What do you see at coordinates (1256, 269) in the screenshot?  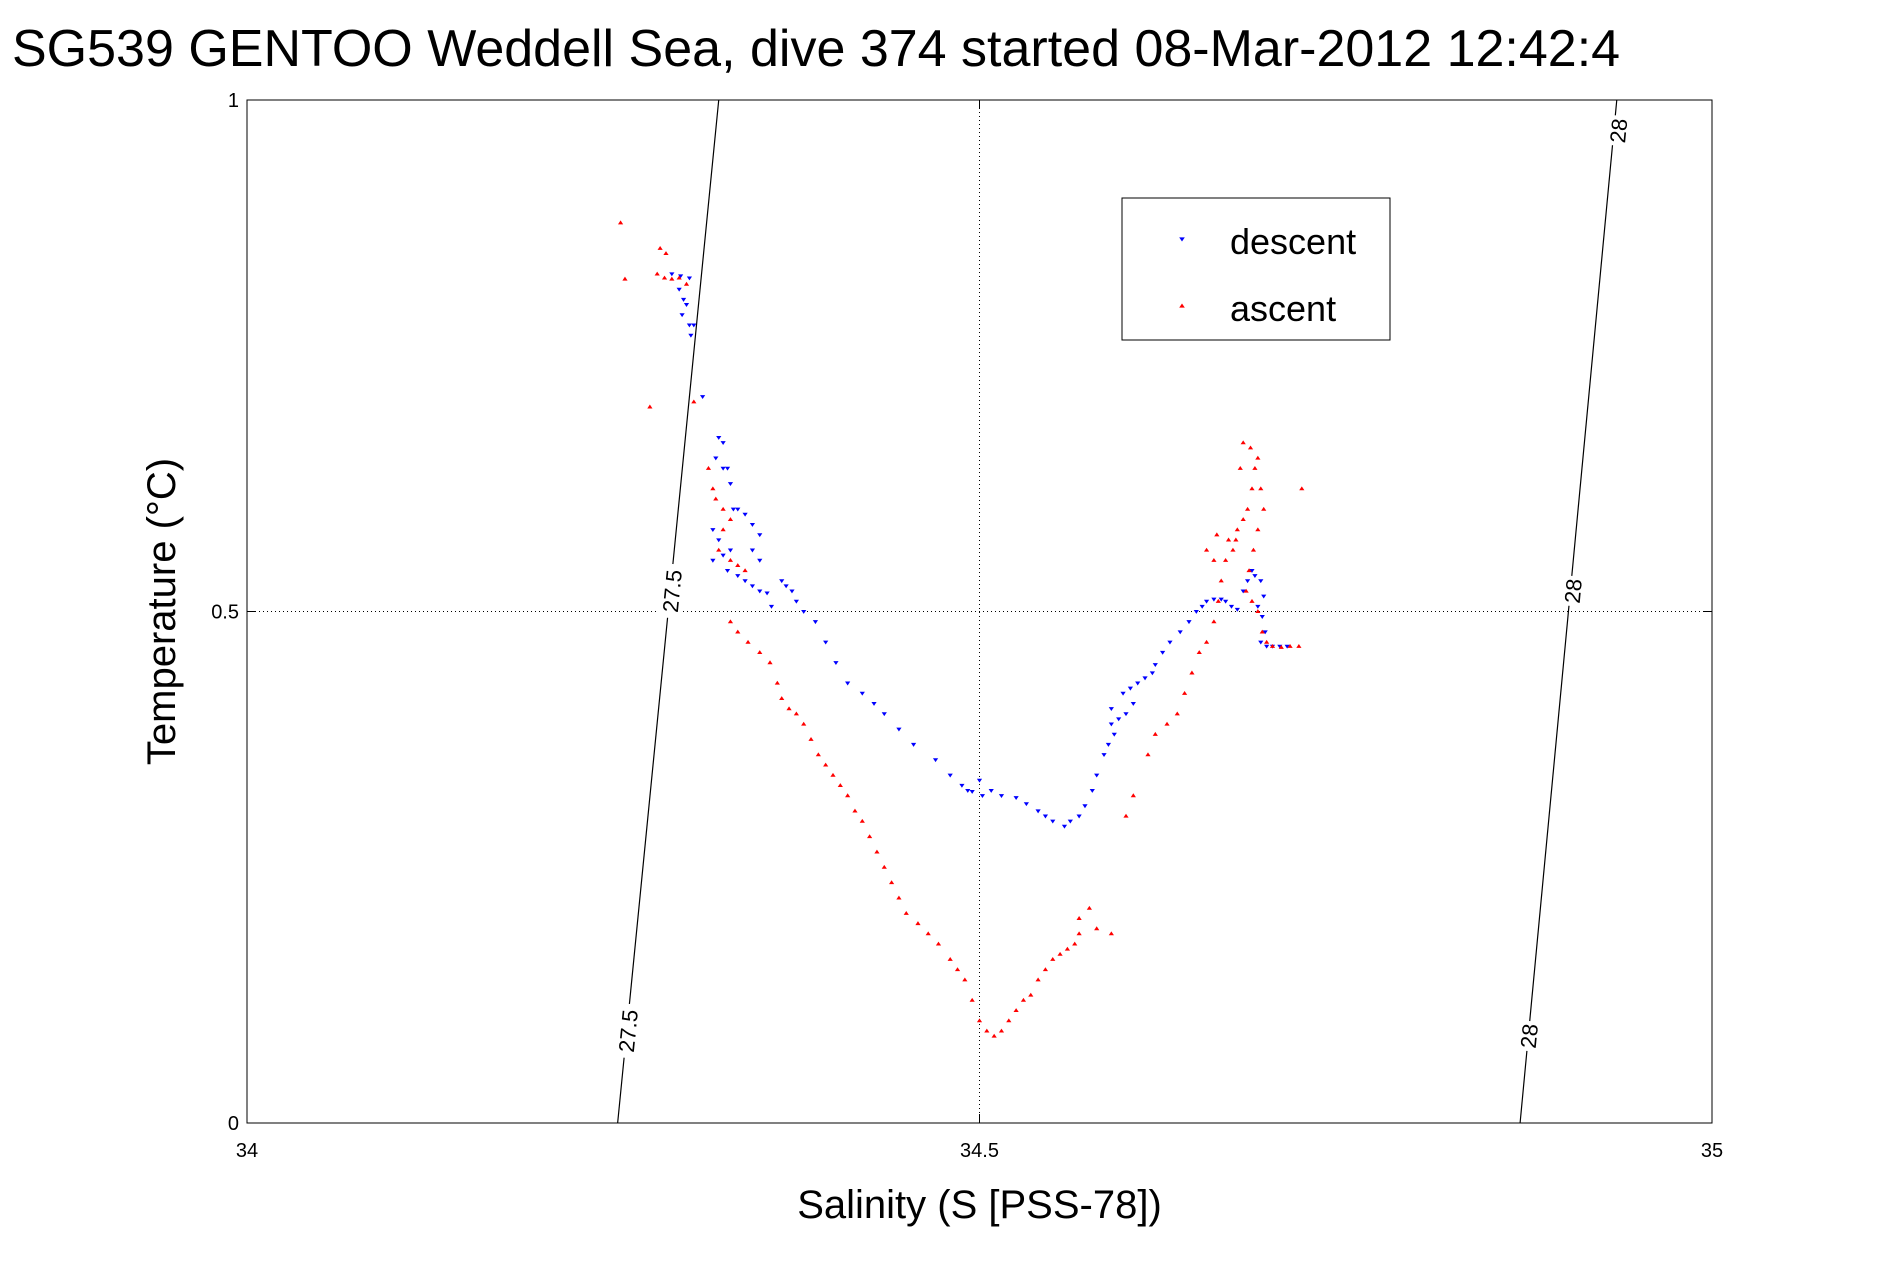 I see `legend: descent ascent` at bounding box center [1256, 269].